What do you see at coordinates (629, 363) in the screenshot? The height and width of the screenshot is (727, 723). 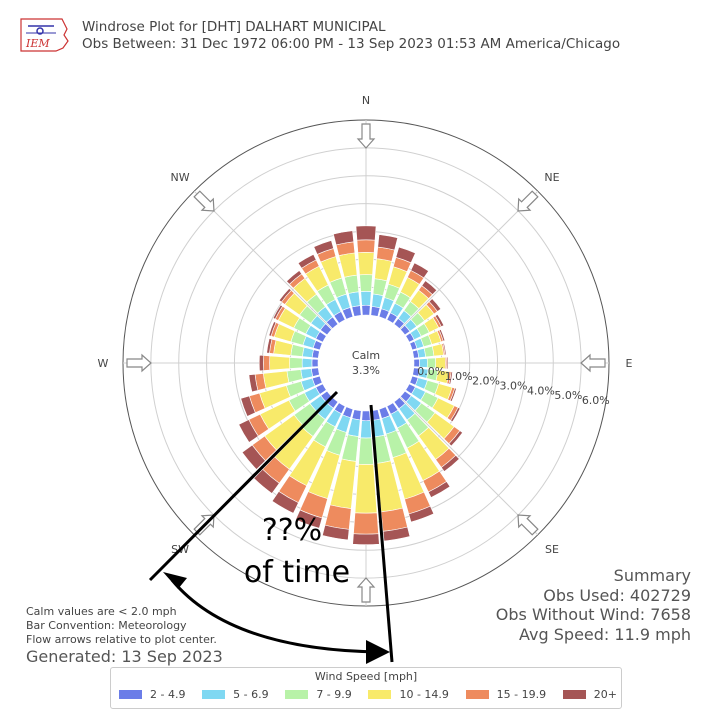 I see `compass-label-e: E` at bounding box center [629, 363].